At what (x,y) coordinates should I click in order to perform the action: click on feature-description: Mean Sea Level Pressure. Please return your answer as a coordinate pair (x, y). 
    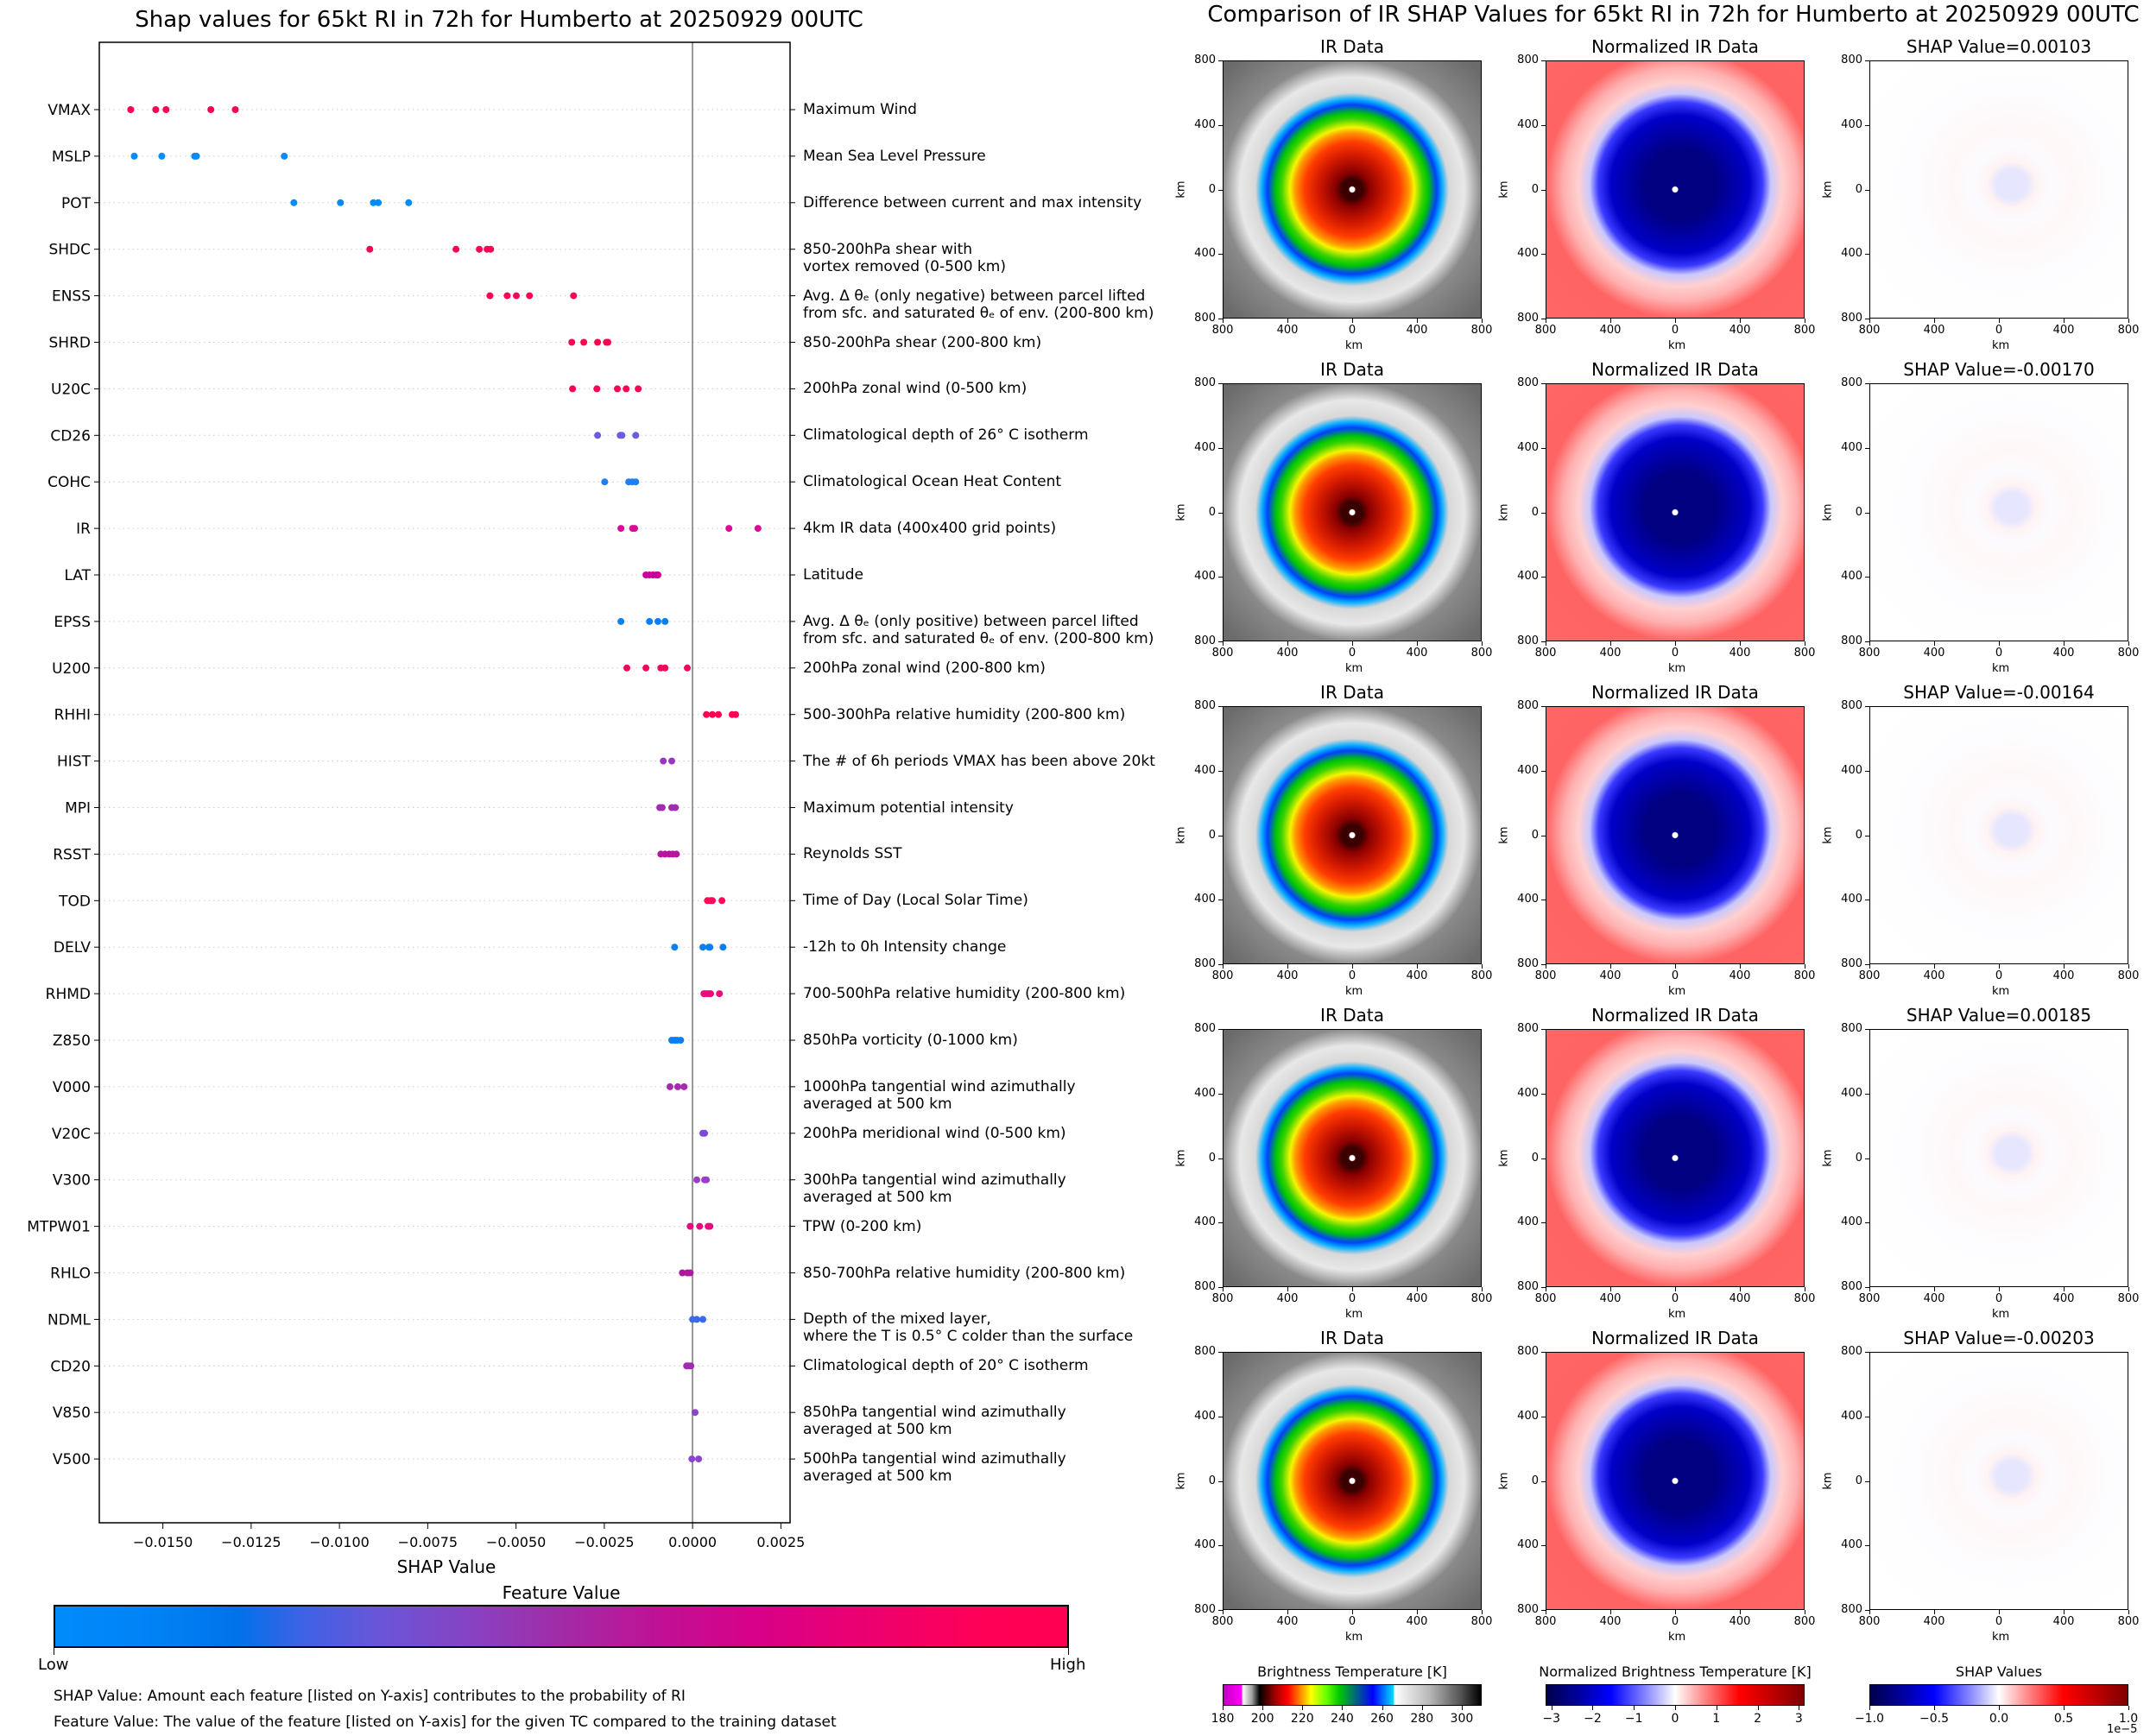
    Looking at the image, I should click on (894, 156).